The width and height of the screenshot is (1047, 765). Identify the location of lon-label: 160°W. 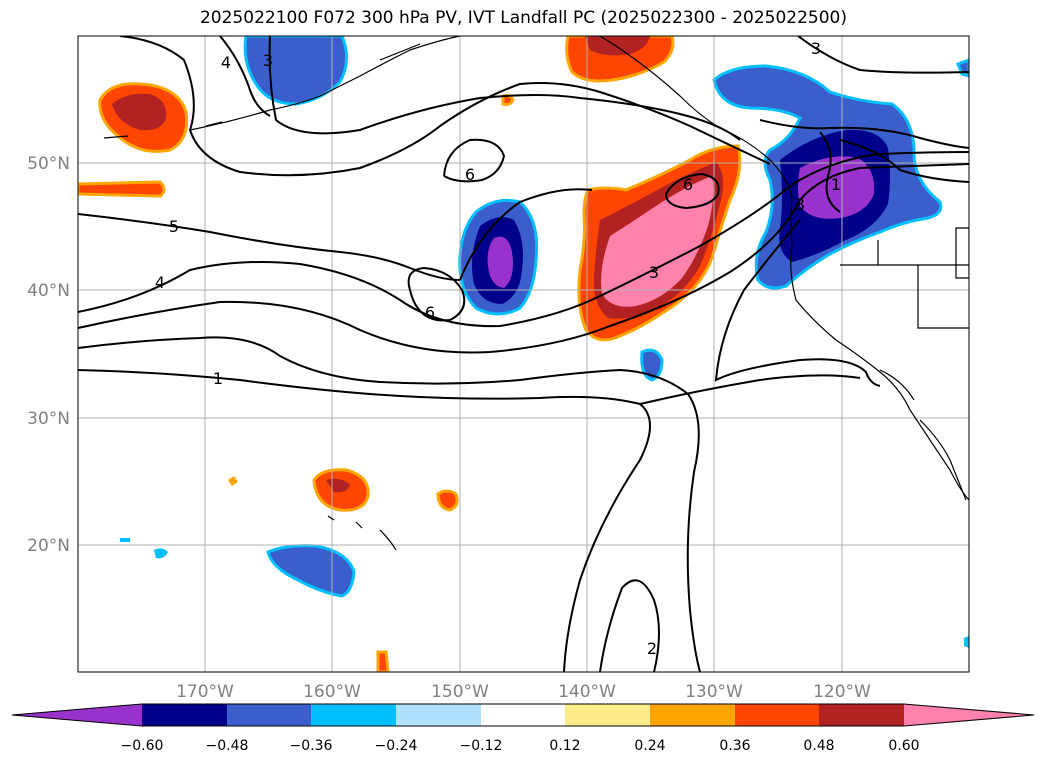
(332, 692).